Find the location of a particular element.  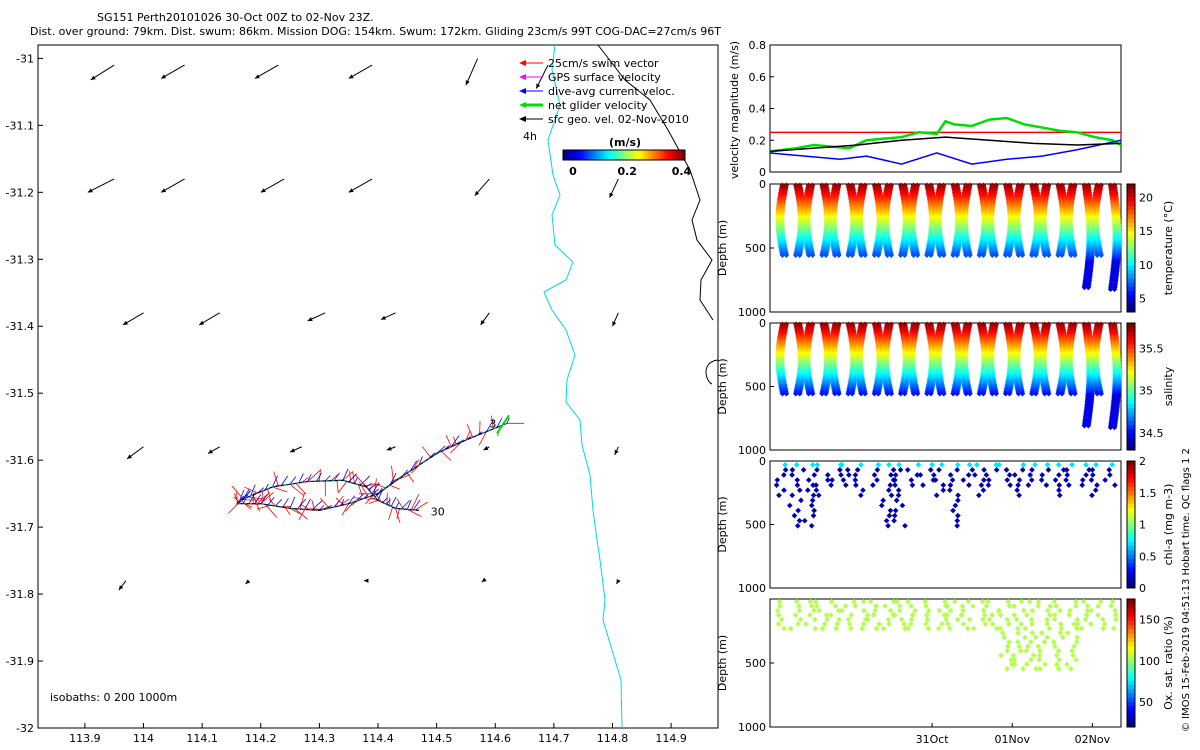

glider-track-overlay is located at coordinates (372, 467).